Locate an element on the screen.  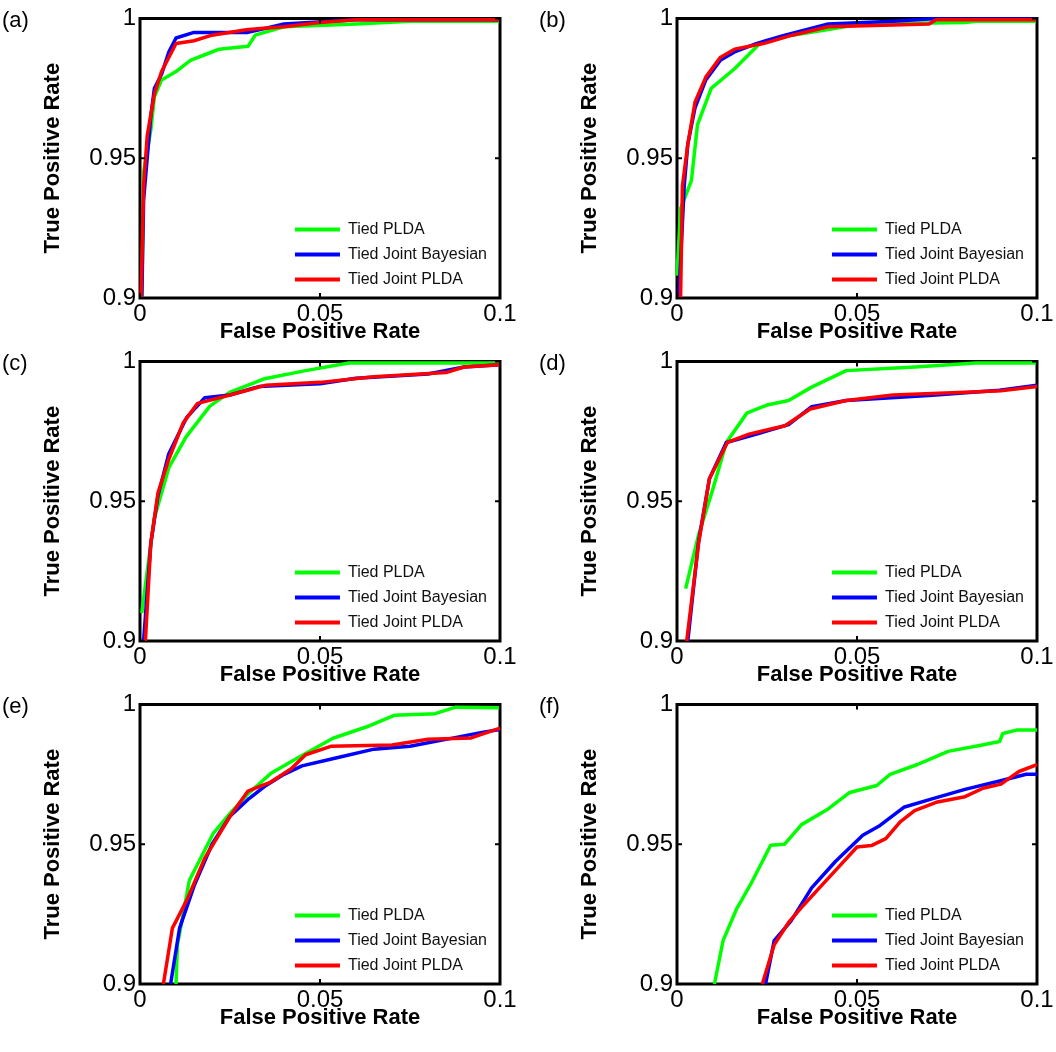
text: (c) is located at coordinates (15, 363).